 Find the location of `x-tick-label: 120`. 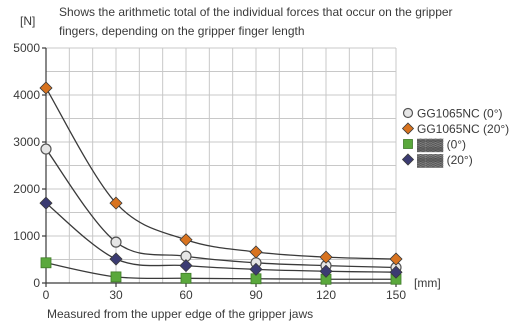

x-tick-label: 120 is located at coordinates (326, 295).